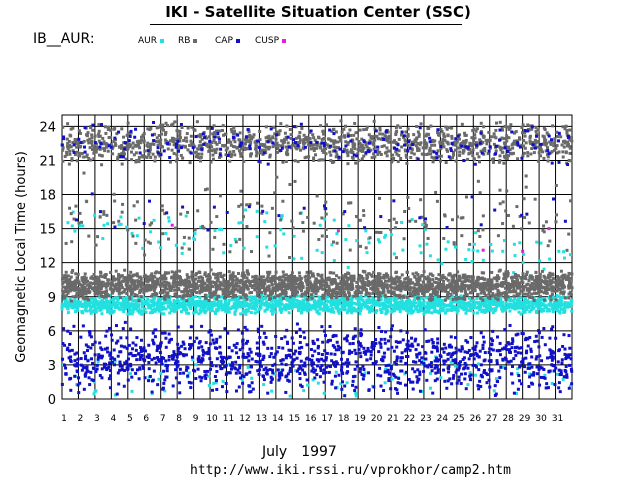  What do you see at coordinates (52, 366) in the screenshot?
I see `y-tick-label: 3` at bounding box center [52, 366].